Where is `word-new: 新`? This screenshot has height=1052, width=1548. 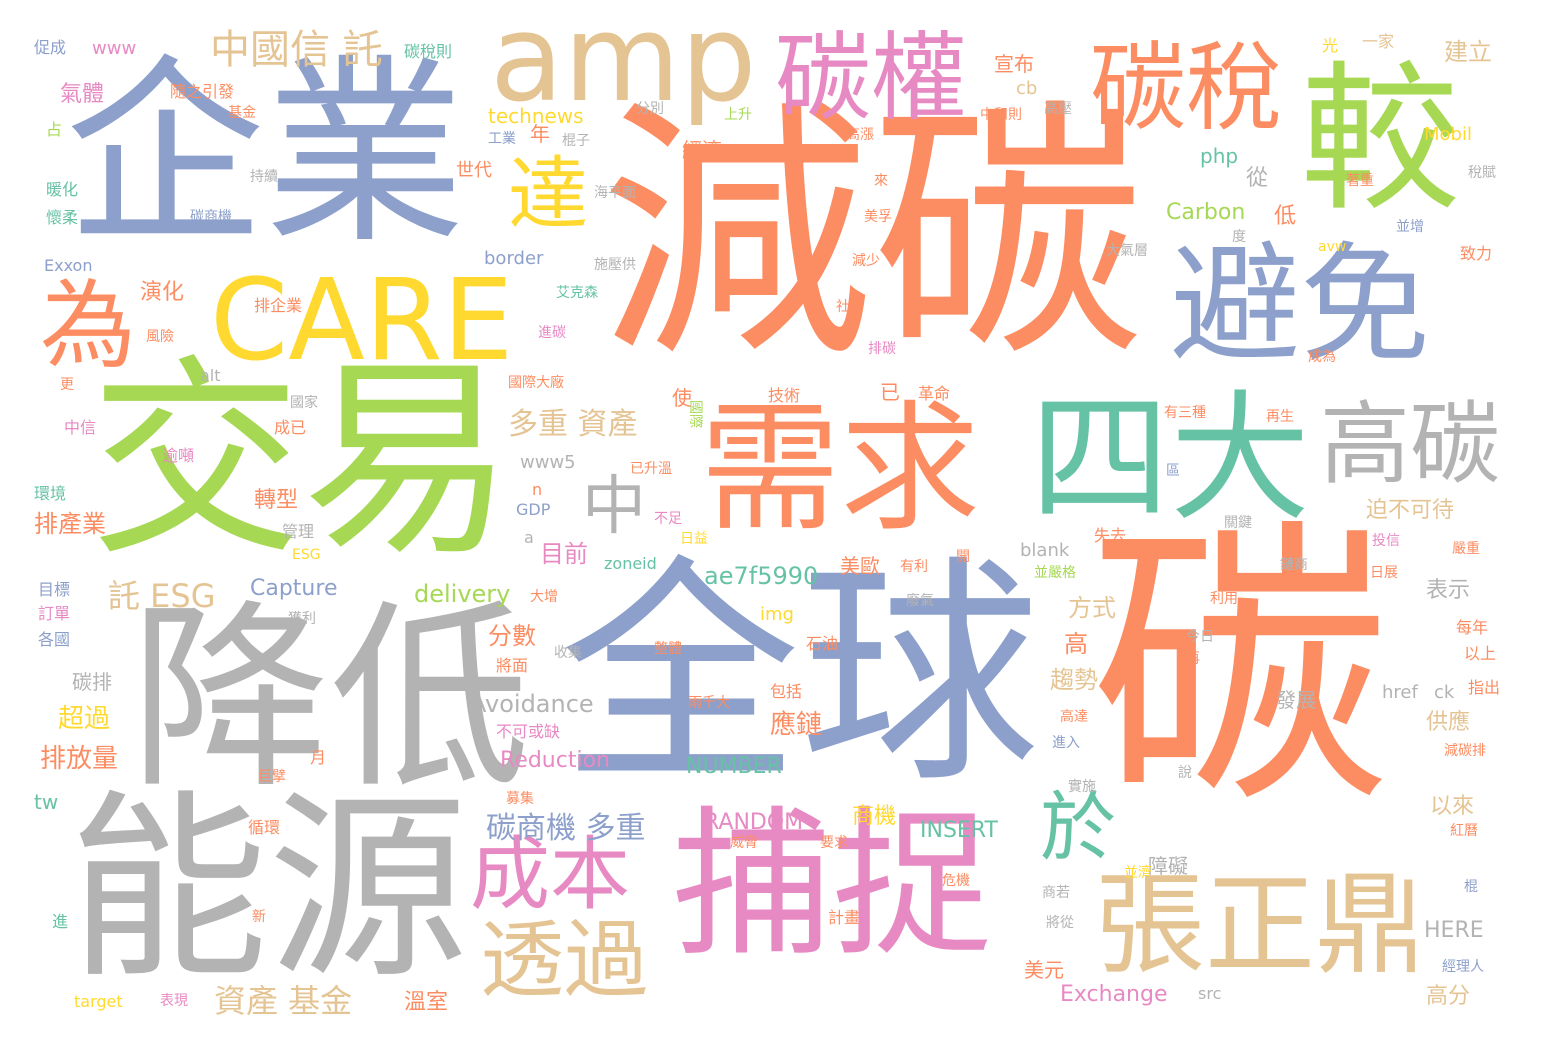
word-new: 新 is located at coordinates (259, 917).